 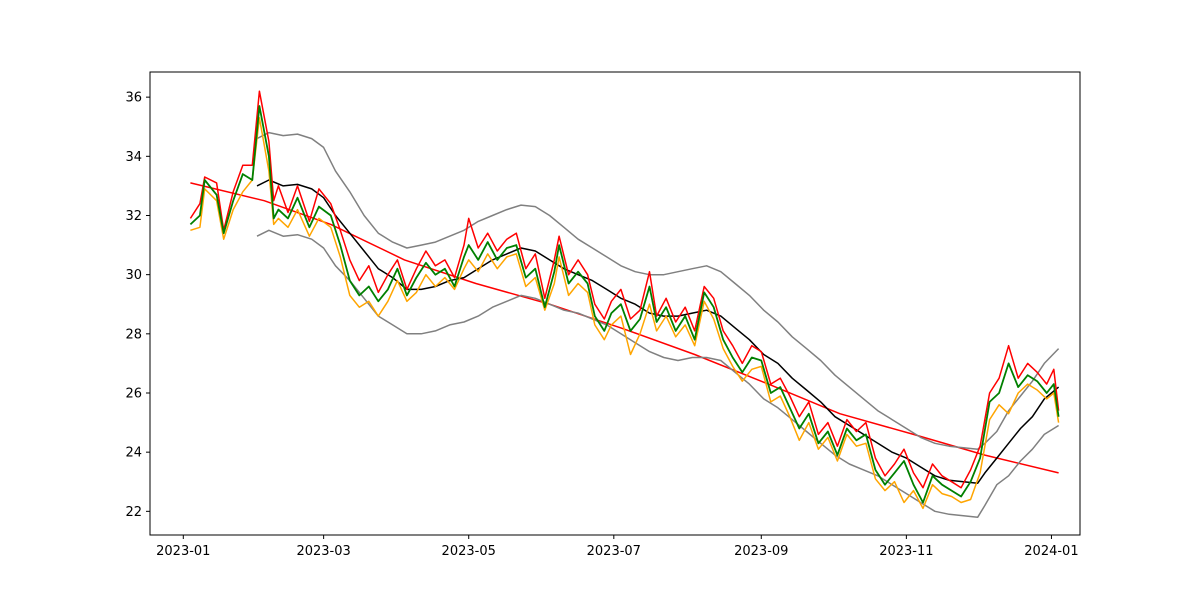 I want to click on y-tick-label: 34, so click(x=133, y=157).